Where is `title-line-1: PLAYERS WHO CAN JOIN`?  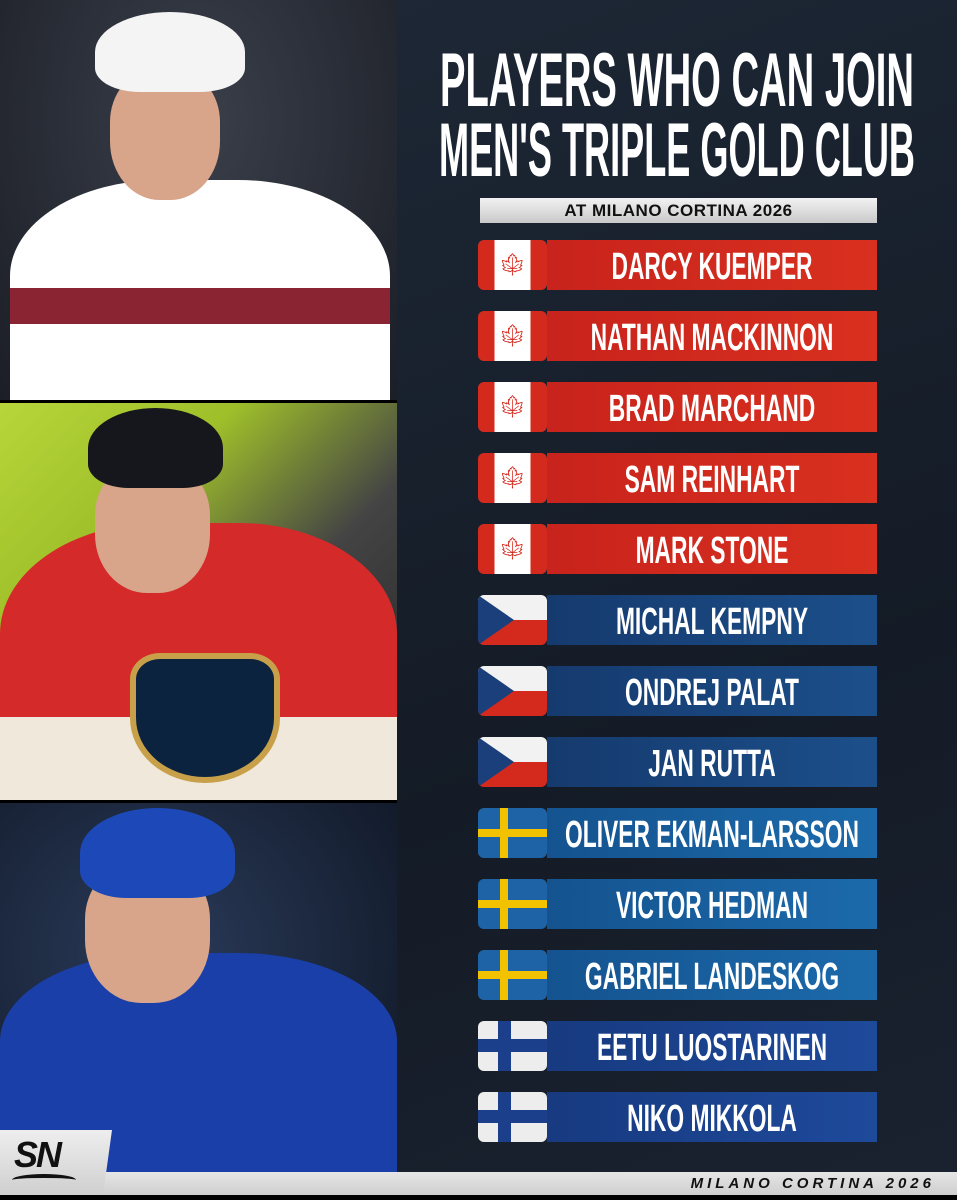
title-line-1: PLAYERS WHO CAN JOIN is located at coordinates (677, 77).